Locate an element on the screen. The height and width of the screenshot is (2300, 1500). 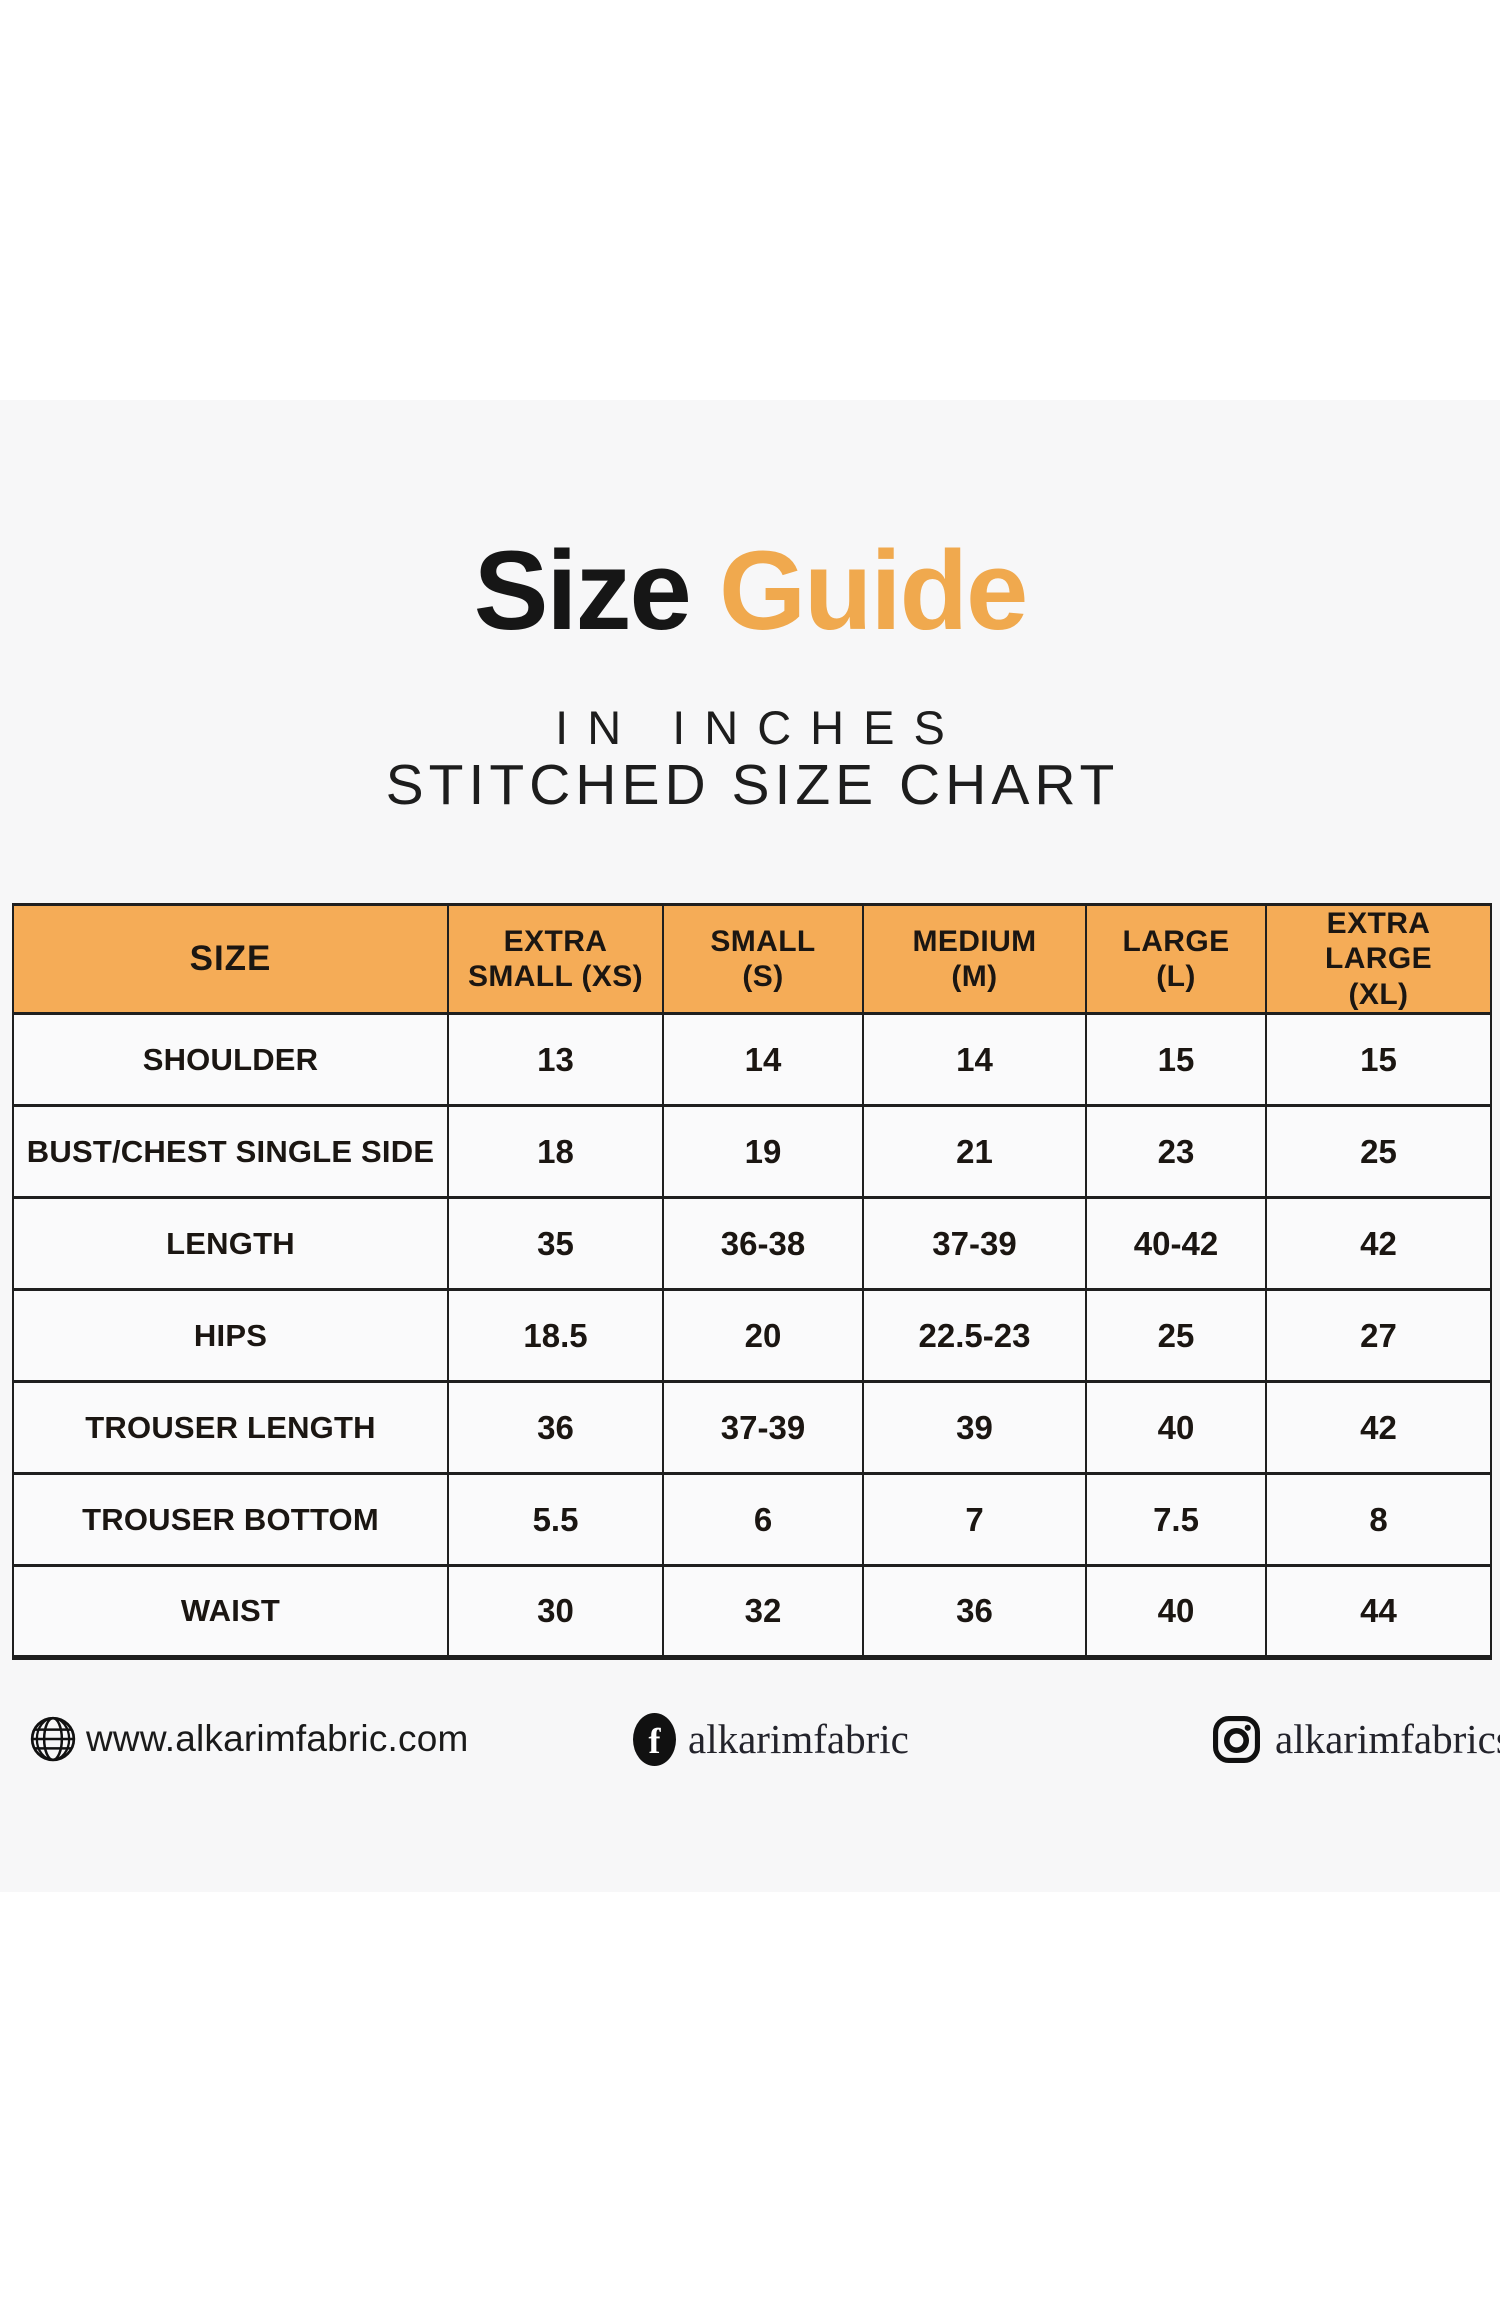
row-label-trouser-length: TROUSER LENGTH is located at coordinates (230, 1428).